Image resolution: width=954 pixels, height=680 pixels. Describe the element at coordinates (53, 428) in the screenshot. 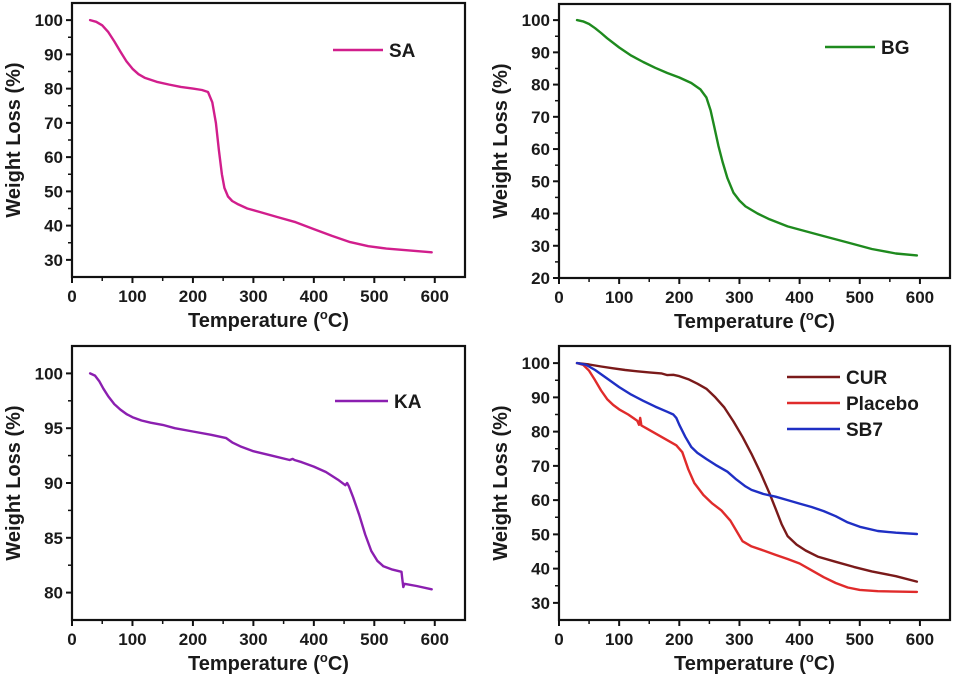

I see `y-tick-label: 95` at that location.